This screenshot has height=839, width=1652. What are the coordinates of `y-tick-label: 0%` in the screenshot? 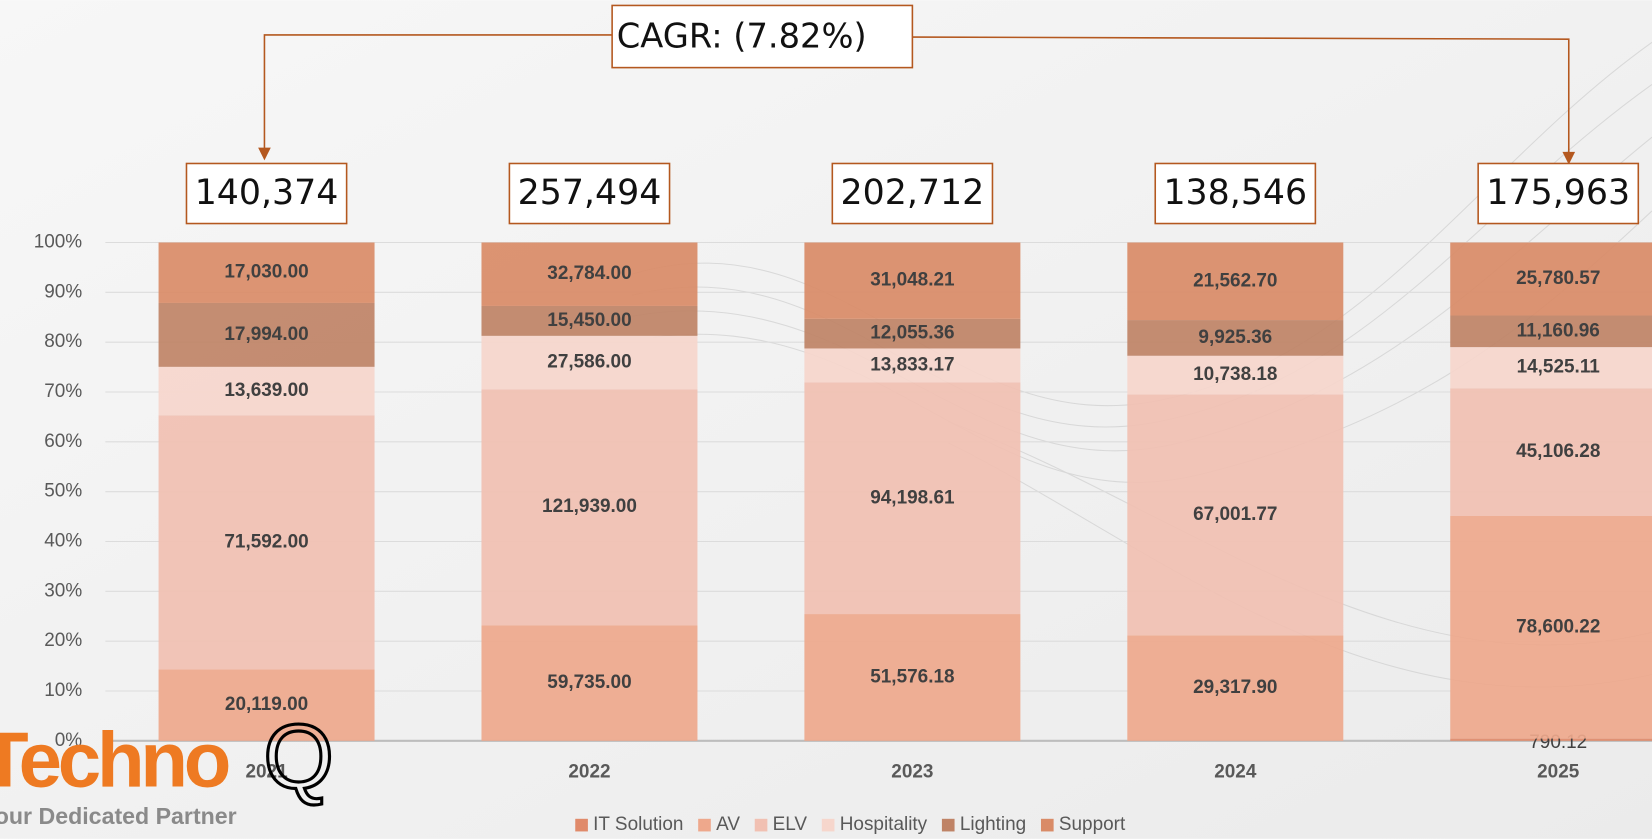 It's located at (69, 740).